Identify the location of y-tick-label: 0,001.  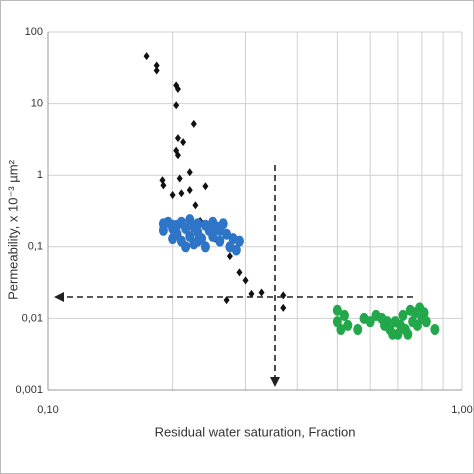
(29, 390).